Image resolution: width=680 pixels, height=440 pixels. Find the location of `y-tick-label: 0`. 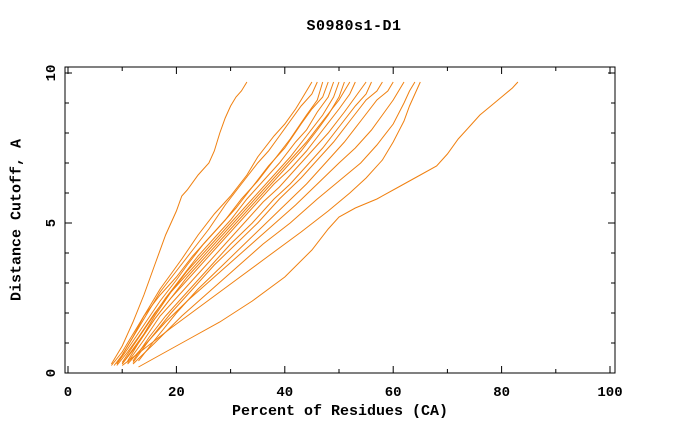

y-tick-label: 0 is located at coordinates (52, 373).